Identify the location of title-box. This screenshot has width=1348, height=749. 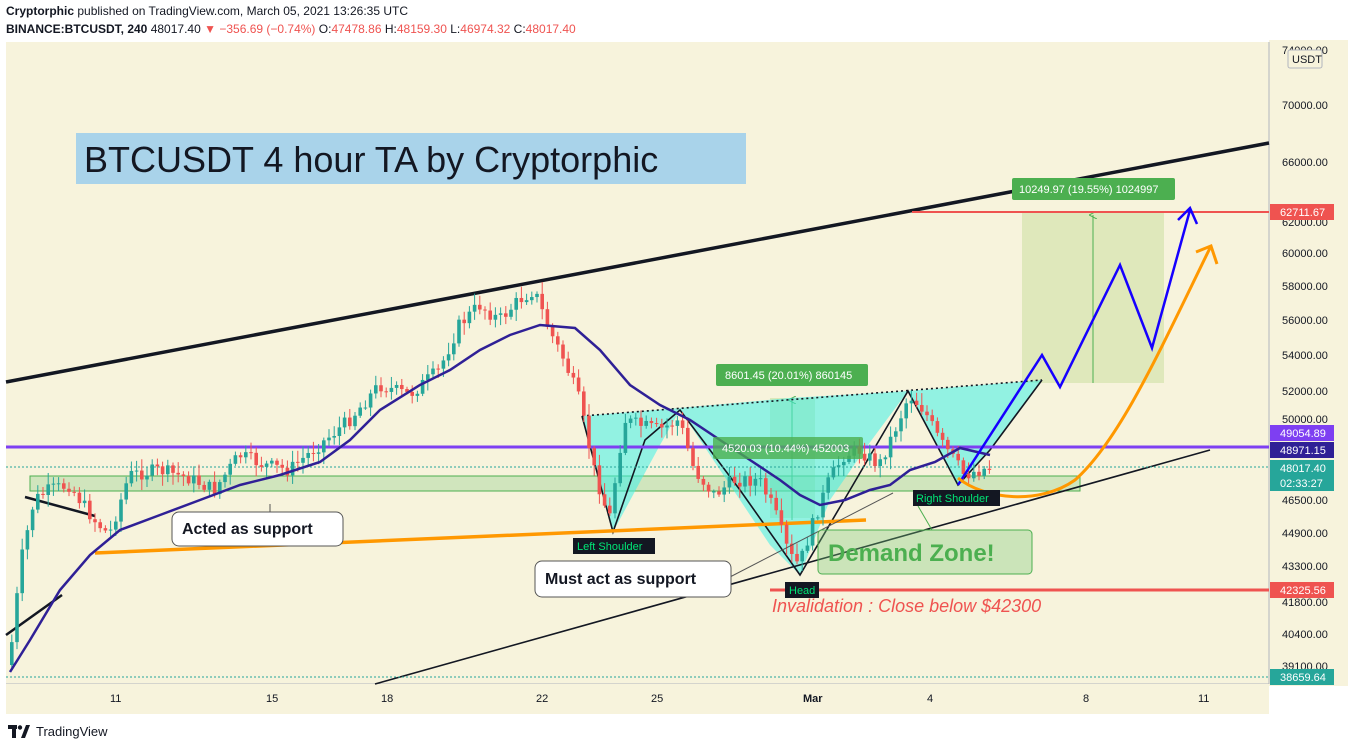
(411, 158).